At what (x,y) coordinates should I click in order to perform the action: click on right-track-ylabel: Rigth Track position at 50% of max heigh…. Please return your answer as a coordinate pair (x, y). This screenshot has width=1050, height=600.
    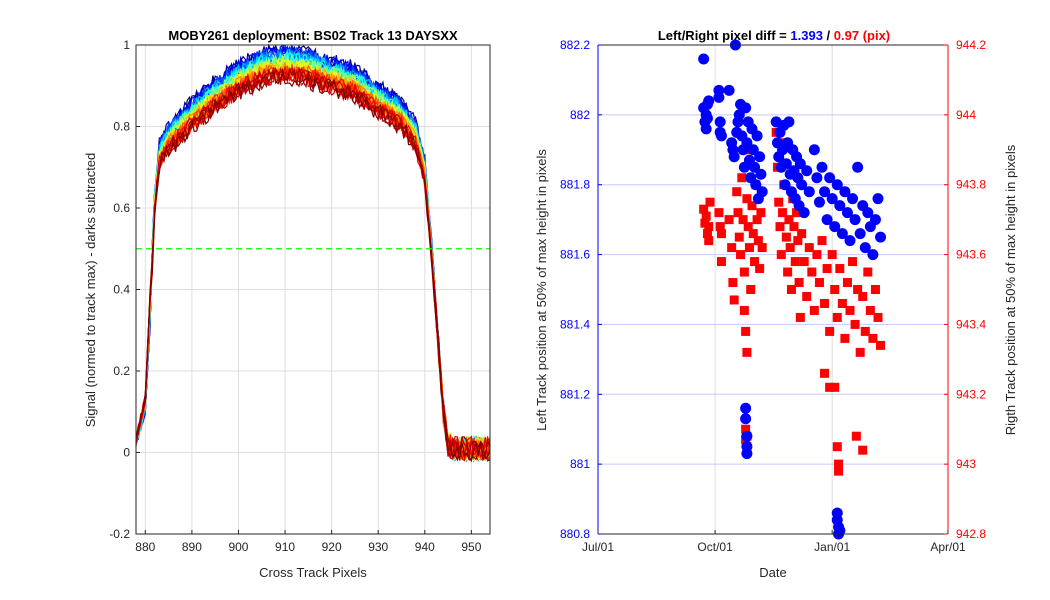
    Looking at the image, I should click on (1010, 289).